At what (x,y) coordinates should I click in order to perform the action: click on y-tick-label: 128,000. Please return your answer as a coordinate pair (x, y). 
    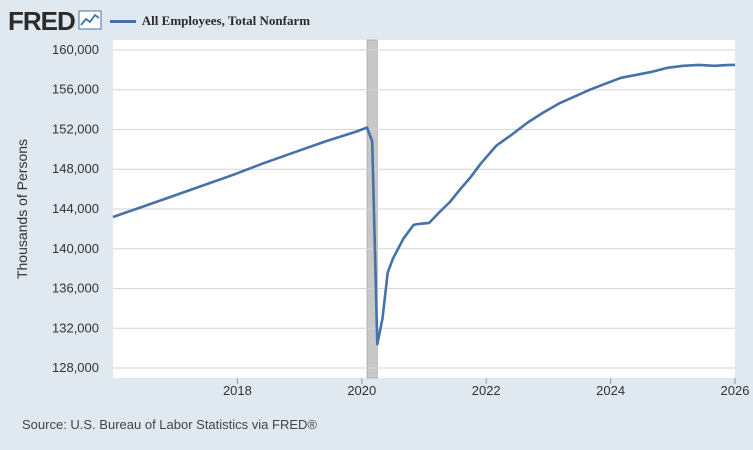
    Looking at the image, I should click on (75, 367).